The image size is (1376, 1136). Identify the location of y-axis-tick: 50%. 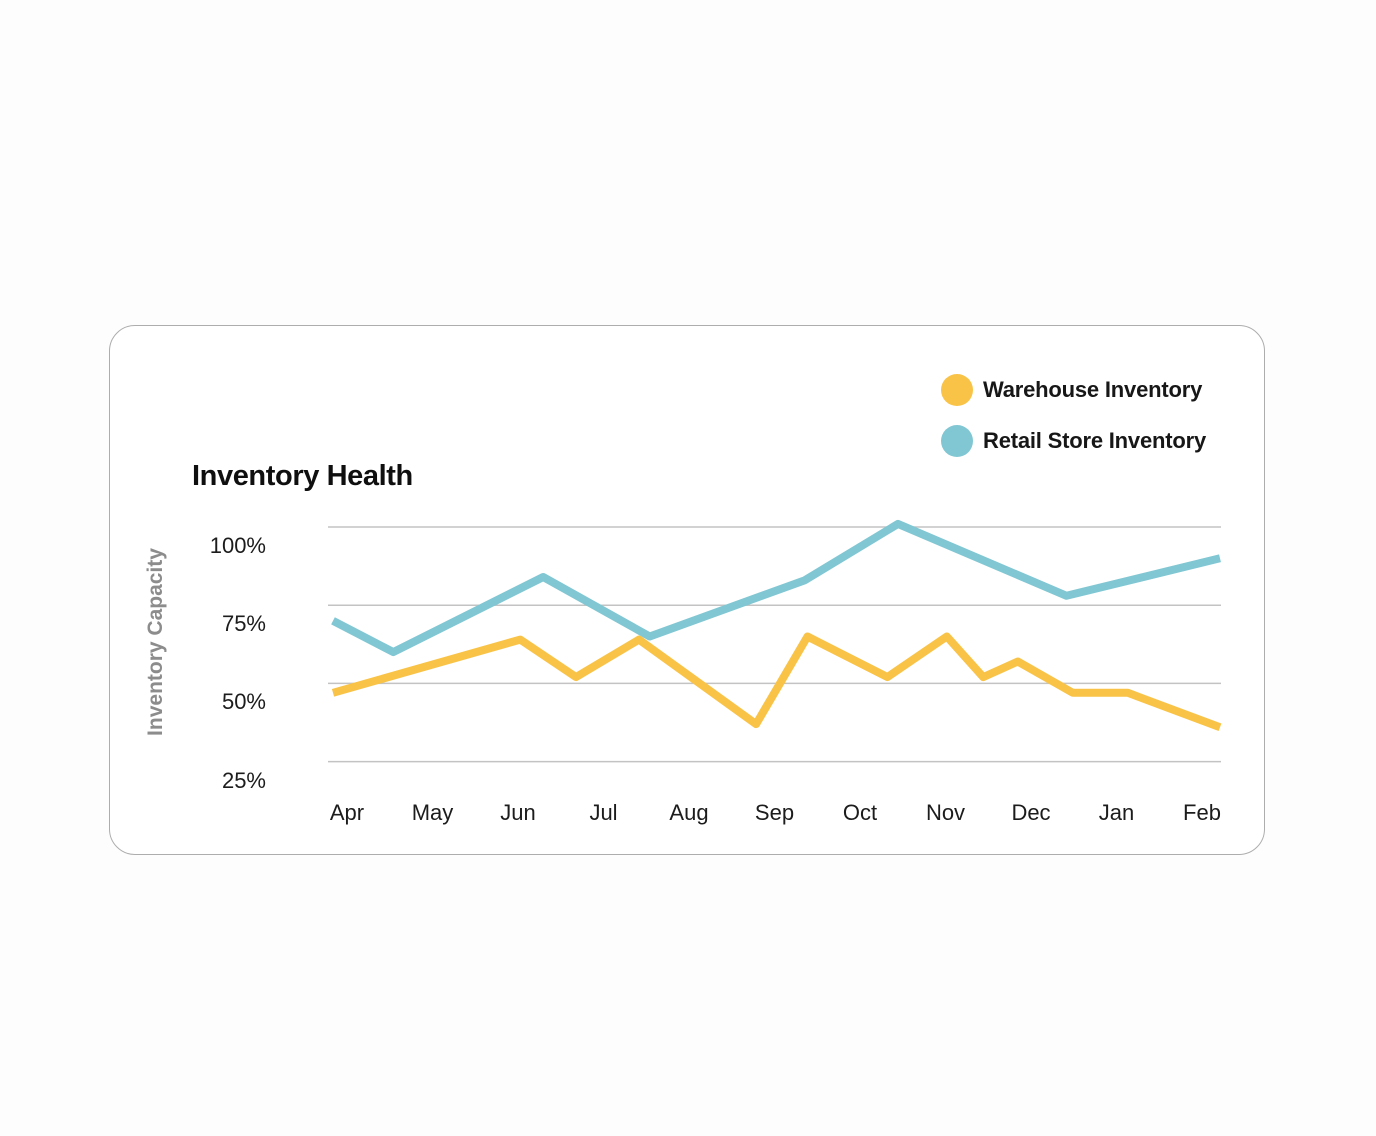
(243, 702).